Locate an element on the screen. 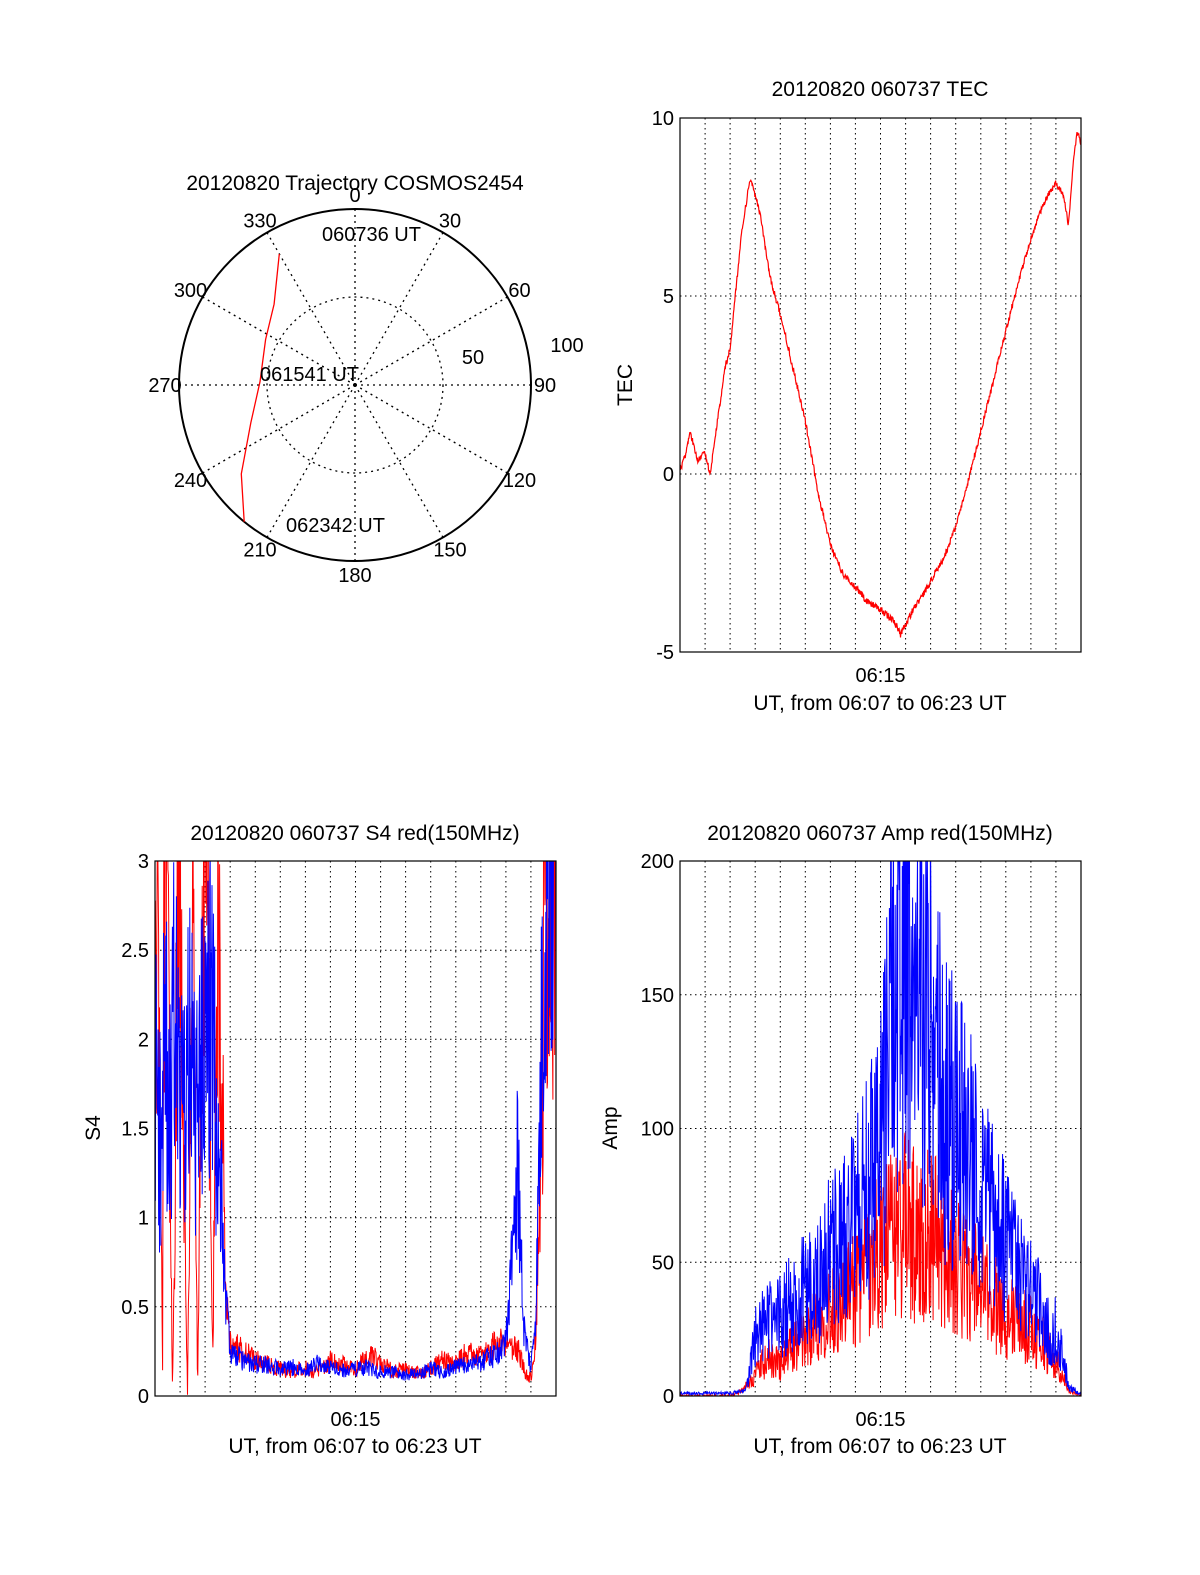 The width and height of the screenshot is (1200, 1575). s4-series is located at coordinates (355, 1128).